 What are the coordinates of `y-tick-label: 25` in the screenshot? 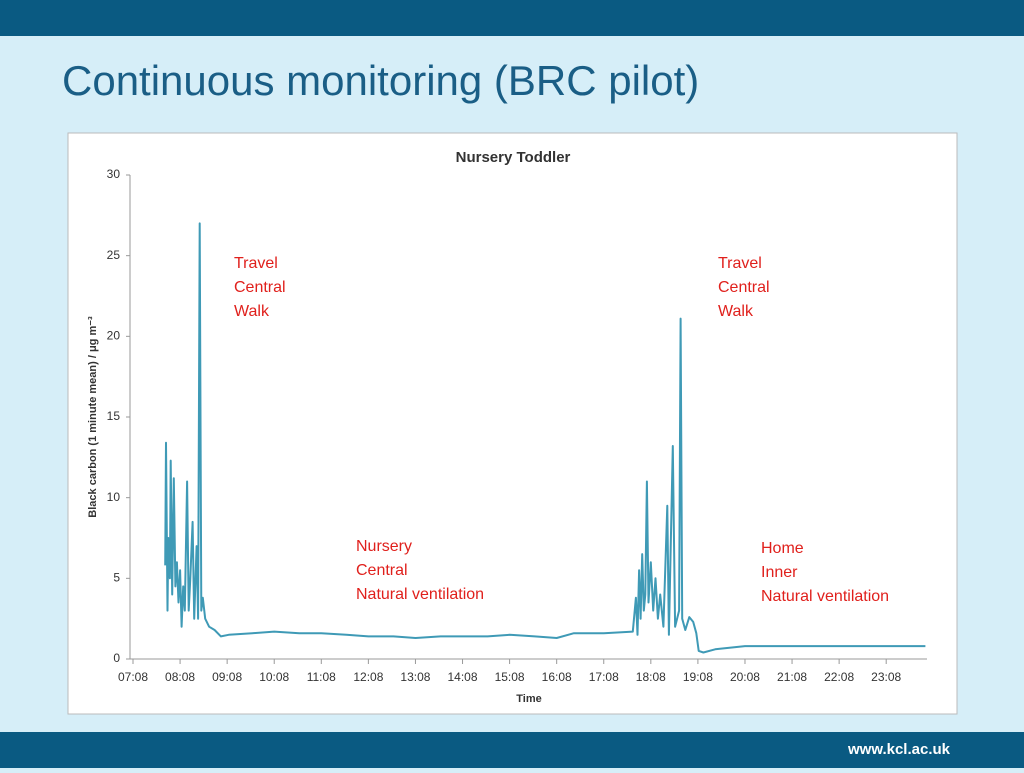 It's located at (114, 255).